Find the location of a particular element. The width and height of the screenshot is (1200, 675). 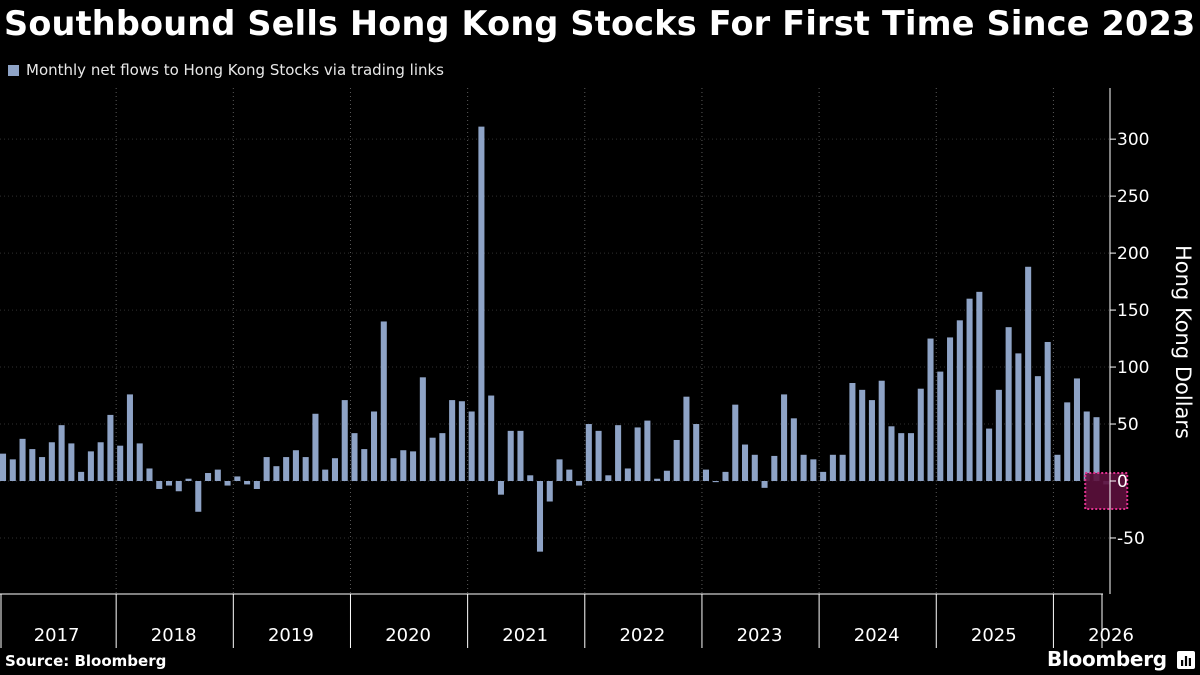

x-year-label: 2025 is located at coordinates (994, 635).